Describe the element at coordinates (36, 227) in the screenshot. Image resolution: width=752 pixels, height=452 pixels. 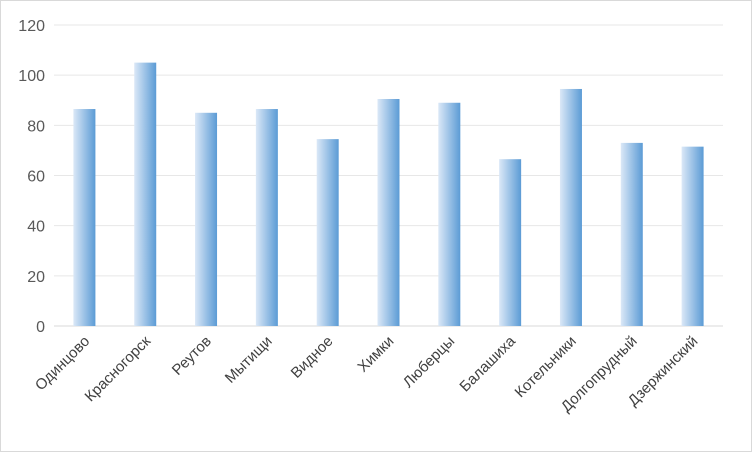
I see `y-tick-label: 40` at that location.